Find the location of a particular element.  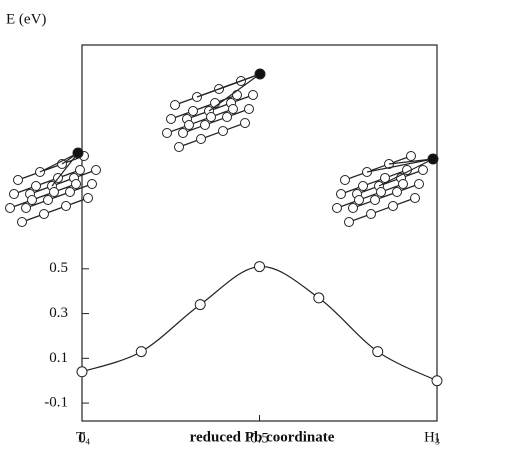

x-tick-label: 0 is located at coordinates (82, 438).